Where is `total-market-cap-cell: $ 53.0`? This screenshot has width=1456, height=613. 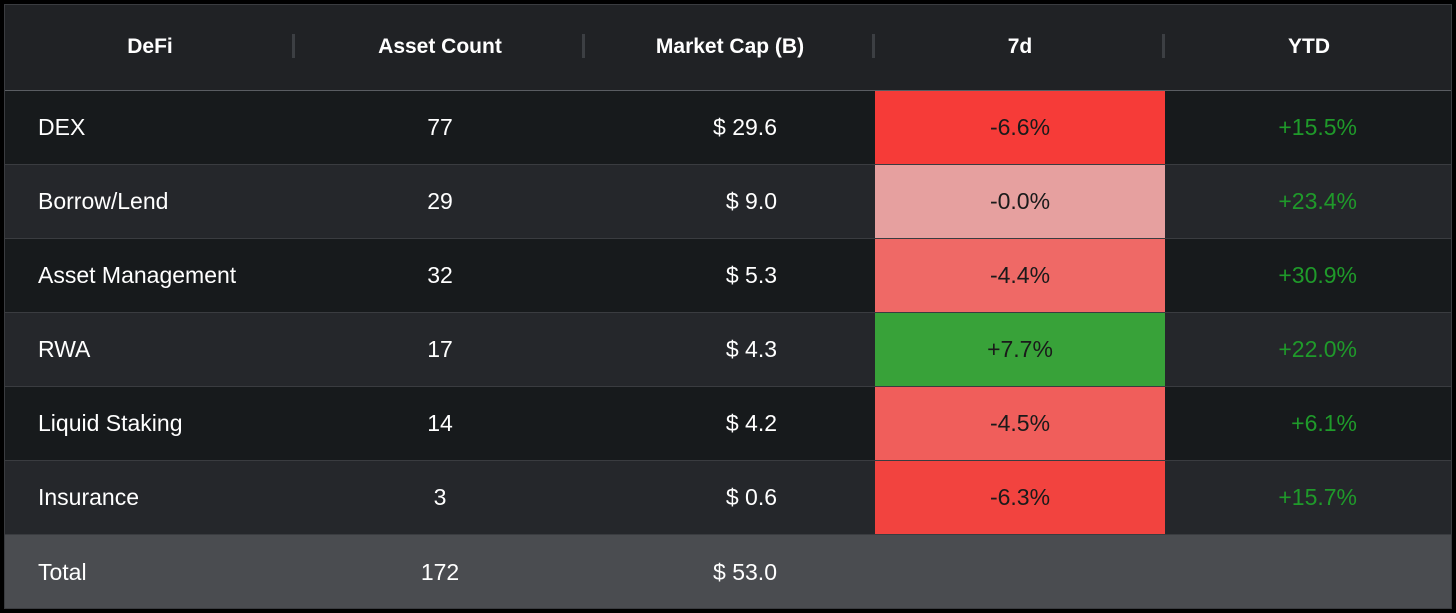
total-market-cap-cell: $ 53.0 is located at coordinates (730, 570).